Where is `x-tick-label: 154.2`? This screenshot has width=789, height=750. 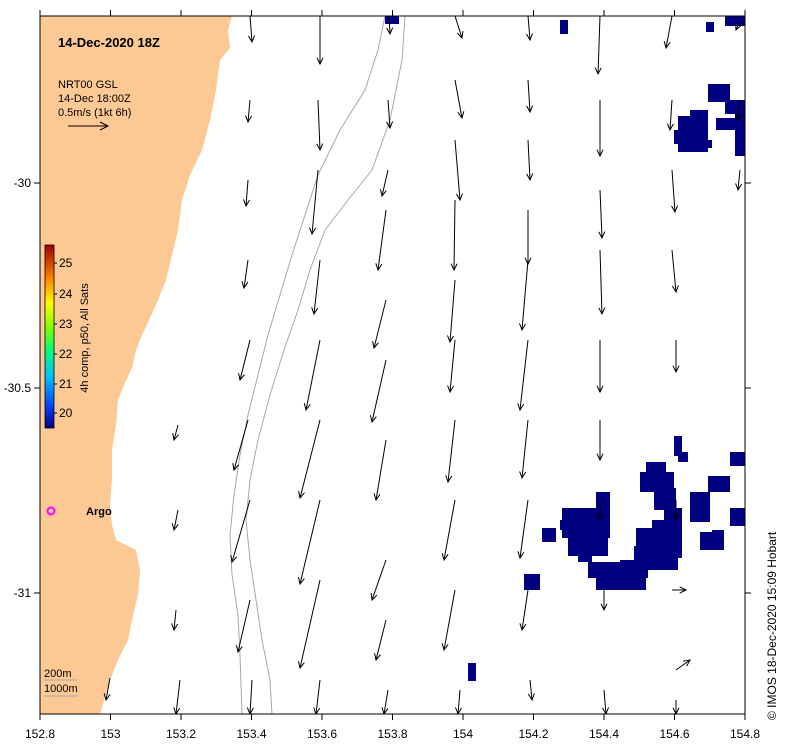
x-tick-label: 154.2 is located at coordinates (533, 734).